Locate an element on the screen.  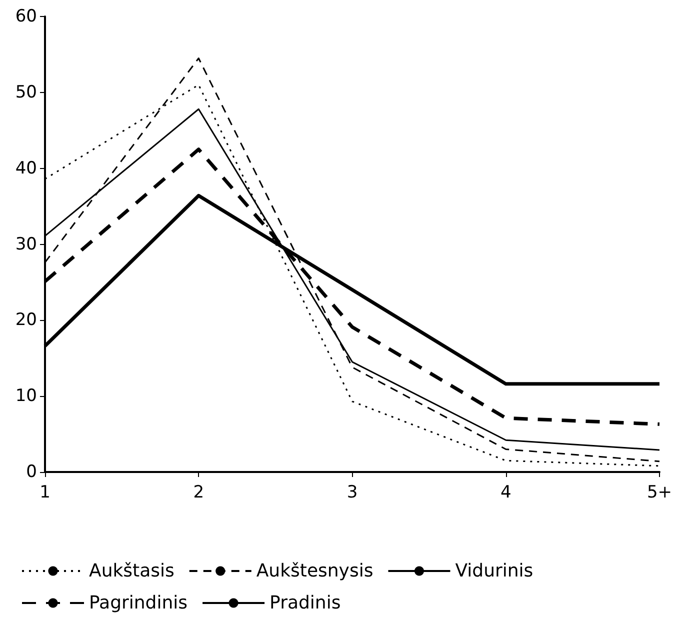
legend-label: Vidurinis is located at coordinates (494, 571).